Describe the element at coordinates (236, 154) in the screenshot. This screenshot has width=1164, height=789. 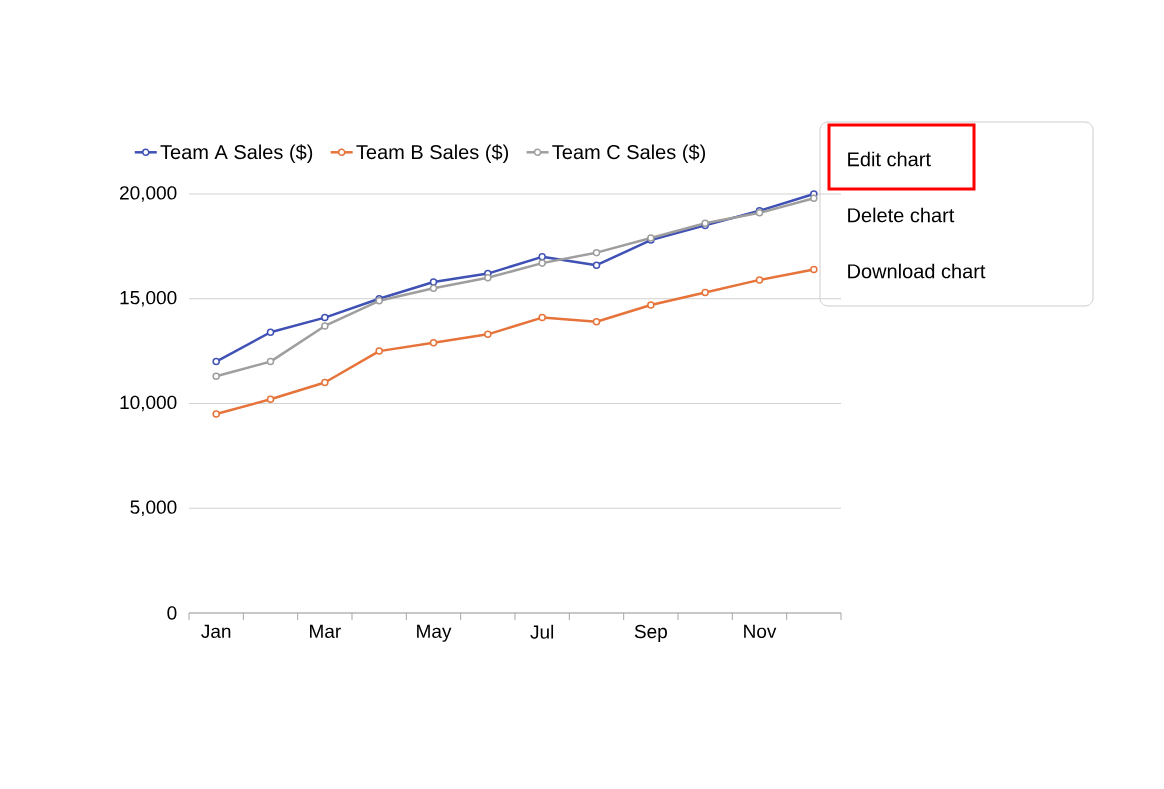
I see `legend-label: Team A Sales ($)` at that location.